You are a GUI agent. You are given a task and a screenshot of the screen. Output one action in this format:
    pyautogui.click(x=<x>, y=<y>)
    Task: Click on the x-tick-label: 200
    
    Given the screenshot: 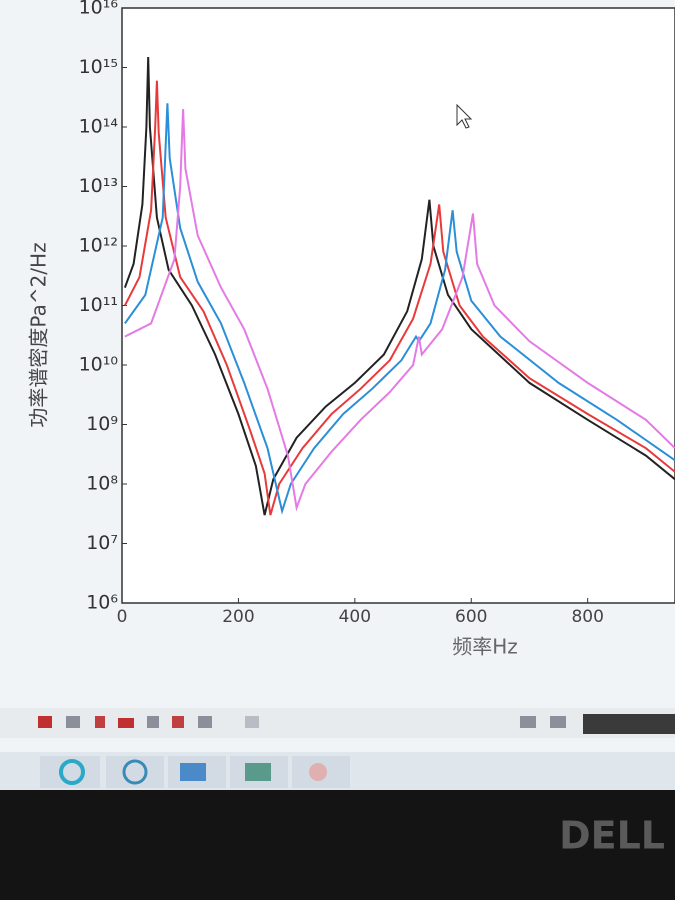 What is the action you would take?
    pyautogui.click(x=238, y=617)
    